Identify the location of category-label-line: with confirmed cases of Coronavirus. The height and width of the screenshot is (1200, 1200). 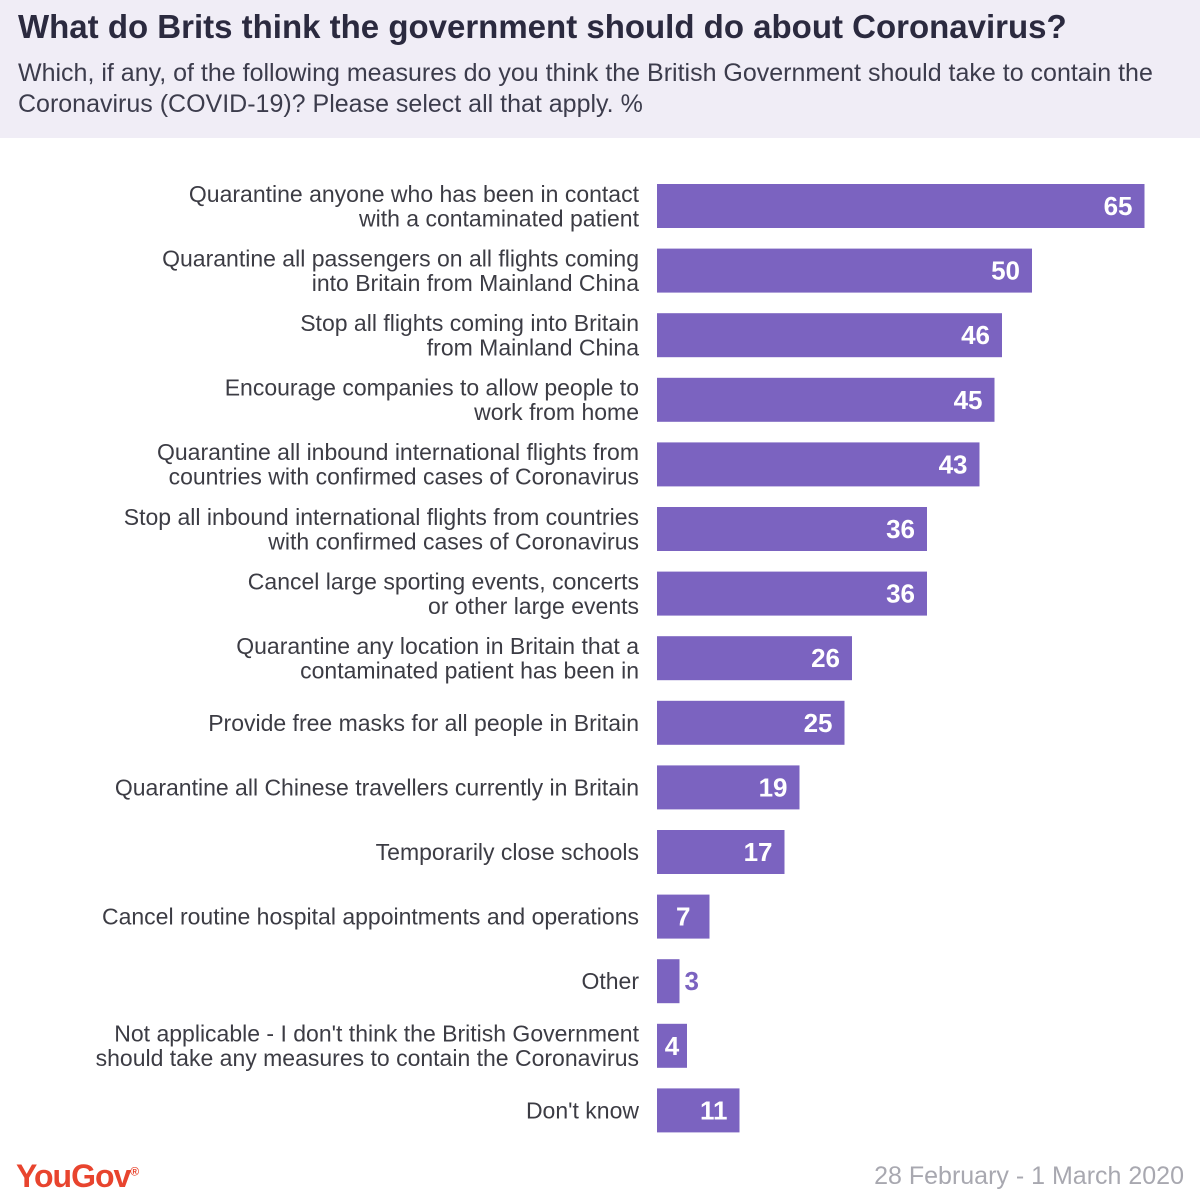
(453, 541).